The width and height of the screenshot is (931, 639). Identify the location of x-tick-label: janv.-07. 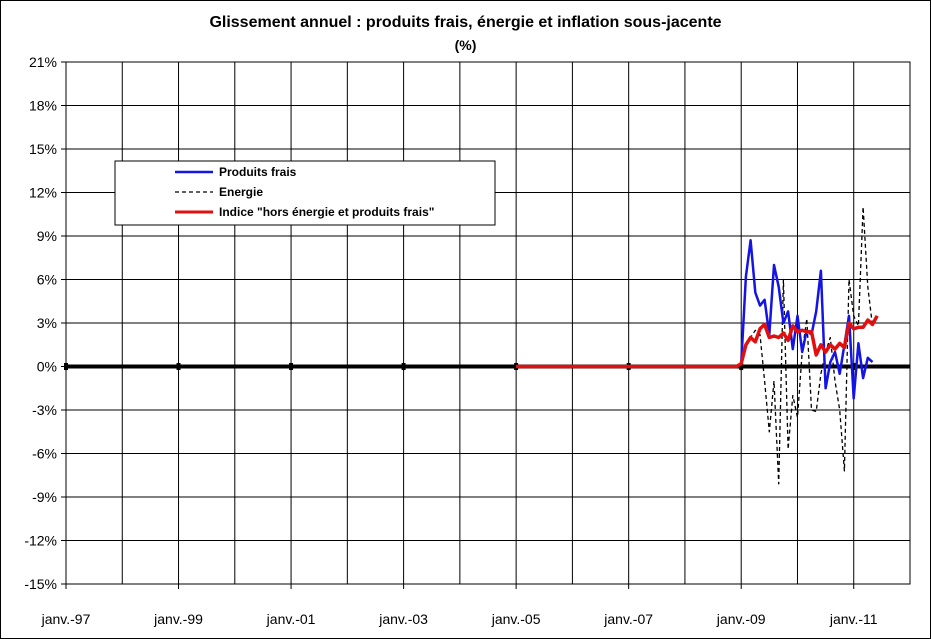
(628, 619).